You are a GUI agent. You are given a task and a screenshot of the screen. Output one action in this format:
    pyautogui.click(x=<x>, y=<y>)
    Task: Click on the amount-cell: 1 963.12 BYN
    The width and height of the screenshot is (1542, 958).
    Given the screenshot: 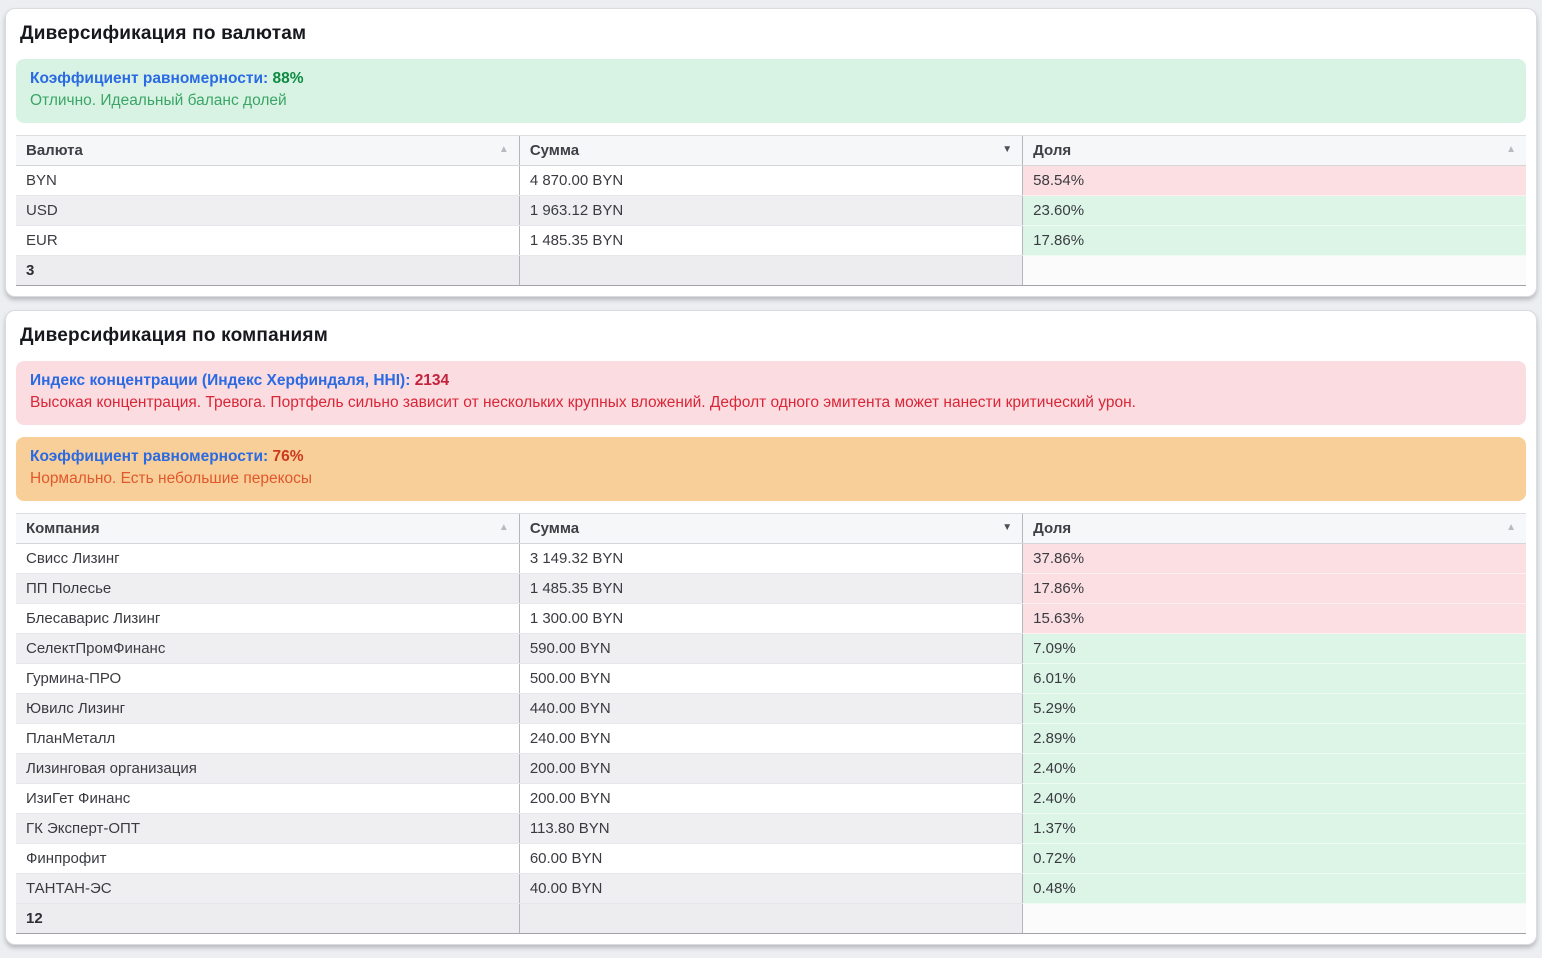 What is the action you would take?
    pyautogui.click(x=770, y=210)
    